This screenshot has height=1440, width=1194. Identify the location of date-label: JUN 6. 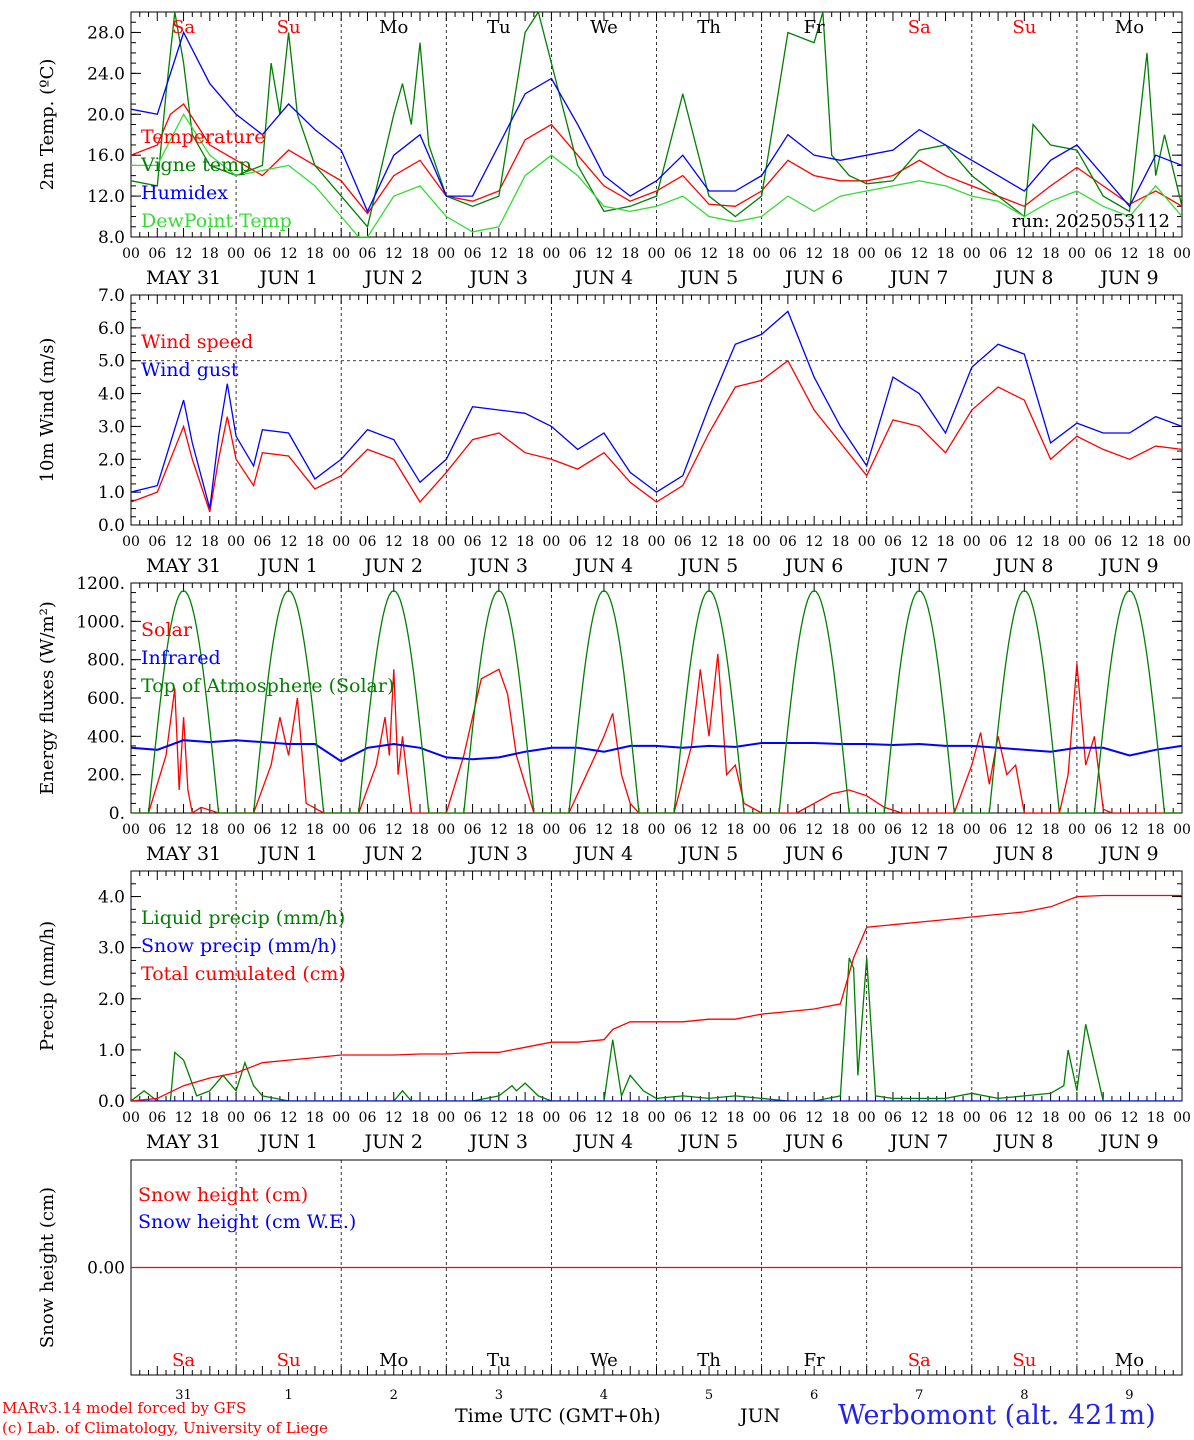
(813, 566).